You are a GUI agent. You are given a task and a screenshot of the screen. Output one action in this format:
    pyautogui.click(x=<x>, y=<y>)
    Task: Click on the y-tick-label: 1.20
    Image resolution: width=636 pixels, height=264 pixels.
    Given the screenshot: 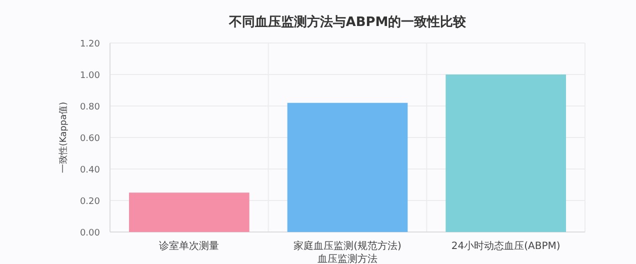 What is the action you would take?
    pyautogui.click(x=90, y=45)
    